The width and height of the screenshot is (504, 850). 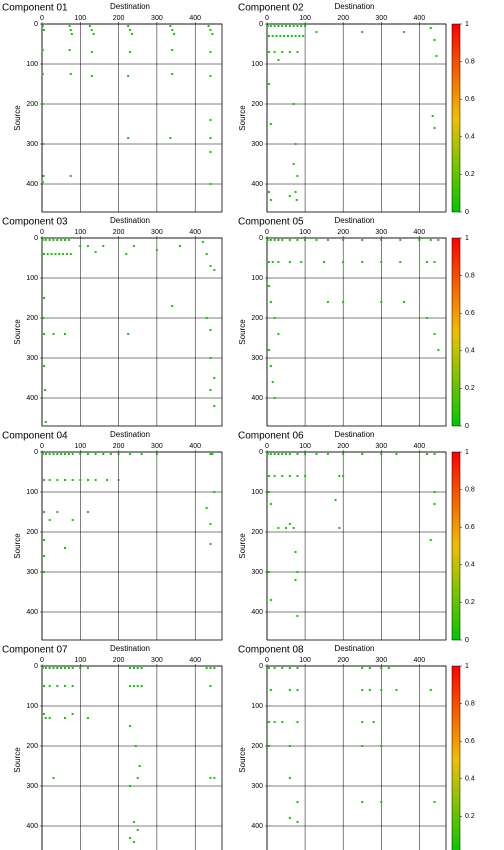 I want to click on colorbar-tick-label: 0.8, so click(x=470, y=489).